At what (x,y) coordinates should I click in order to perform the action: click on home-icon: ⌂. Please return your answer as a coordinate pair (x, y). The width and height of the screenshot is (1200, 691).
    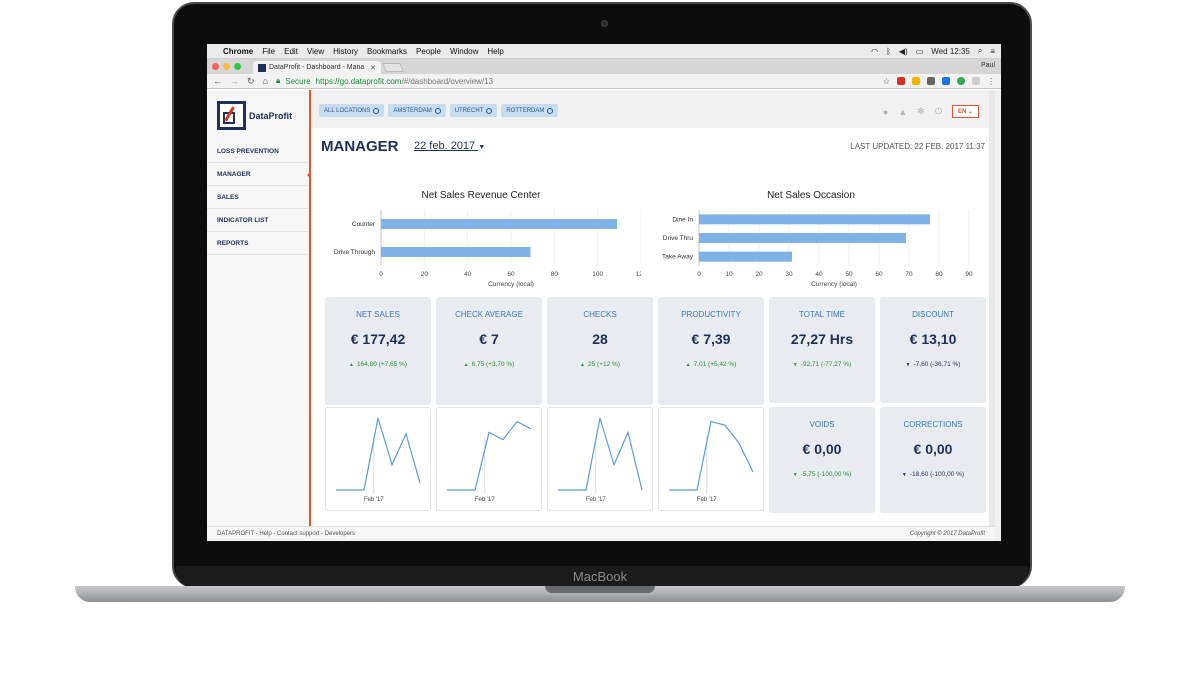
    Looking at the image, I should click on (265, 81).